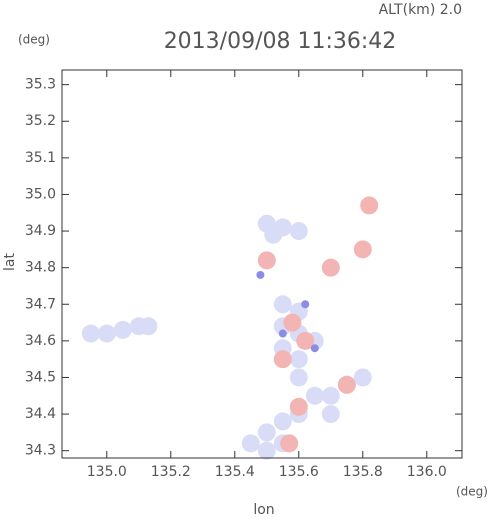 The height and width of the screenshot is (521, 491). I want to click on chart-title: 2013/09/08 11:36:42, so click(280, 41).